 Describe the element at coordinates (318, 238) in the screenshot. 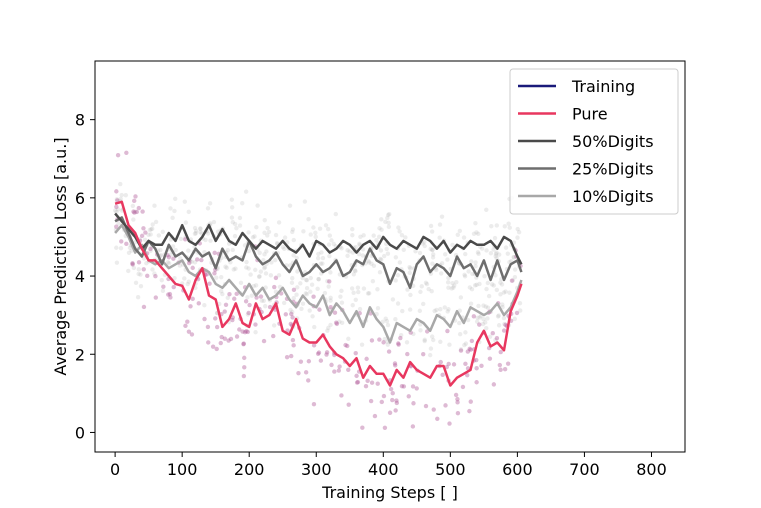

I see `series-line-50-digits` at that location.